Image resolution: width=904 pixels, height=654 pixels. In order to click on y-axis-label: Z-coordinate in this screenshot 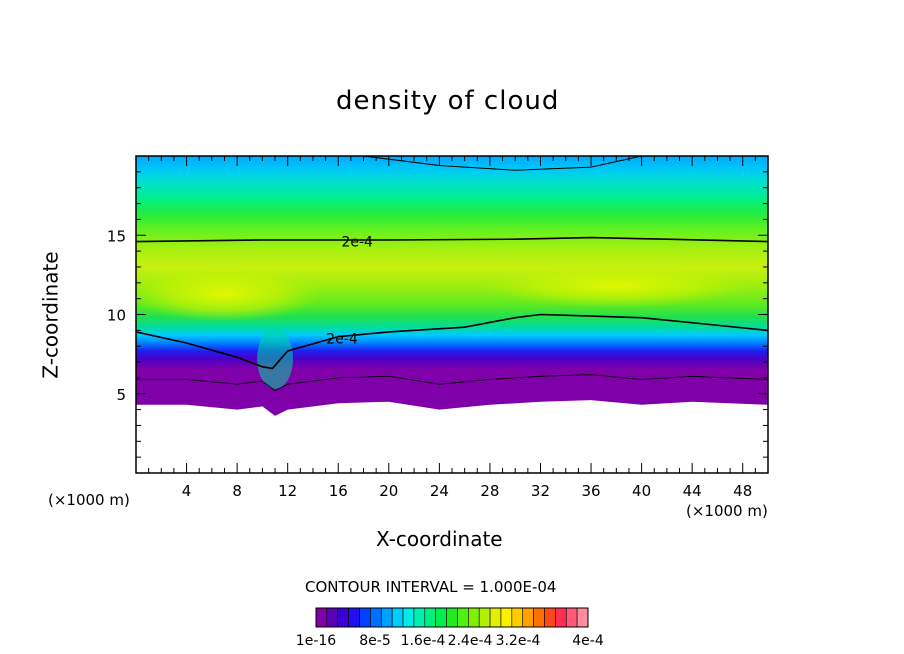, I will do `click(50, 315)`.